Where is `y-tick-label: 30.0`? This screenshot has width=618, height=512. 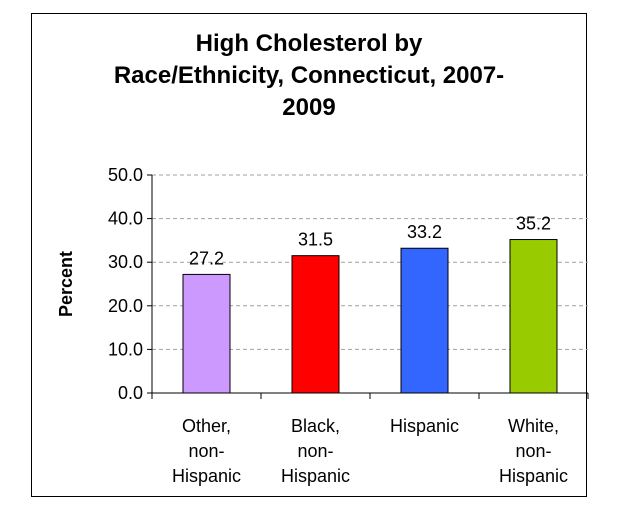 y-tick-label: 30.0 is located at coordinates (125, 262).